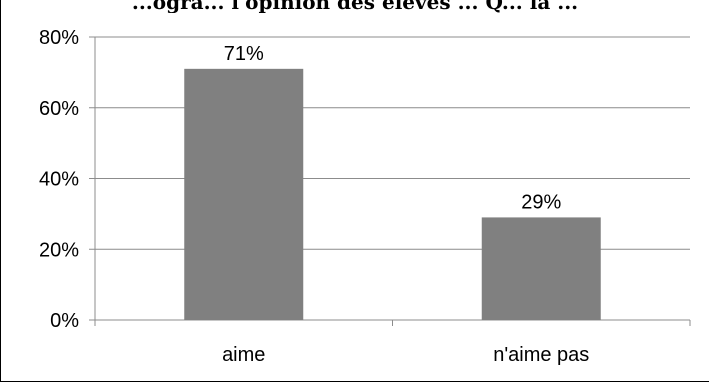 The width and height of the screenshot is (710, 383). Describe the element at coordinates (541, 202) in the screenshot. I see `data-label: 29%` at that location.